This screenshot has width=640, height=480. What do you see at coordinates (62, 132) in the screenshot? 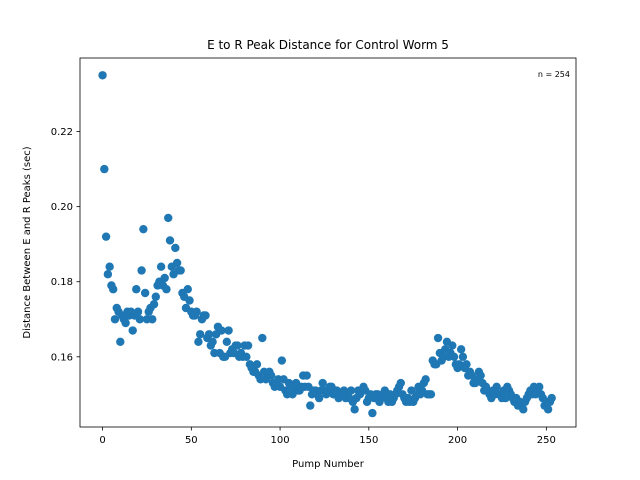
I see `y-tick-label: 0.22` at bounding box center [62, 132].